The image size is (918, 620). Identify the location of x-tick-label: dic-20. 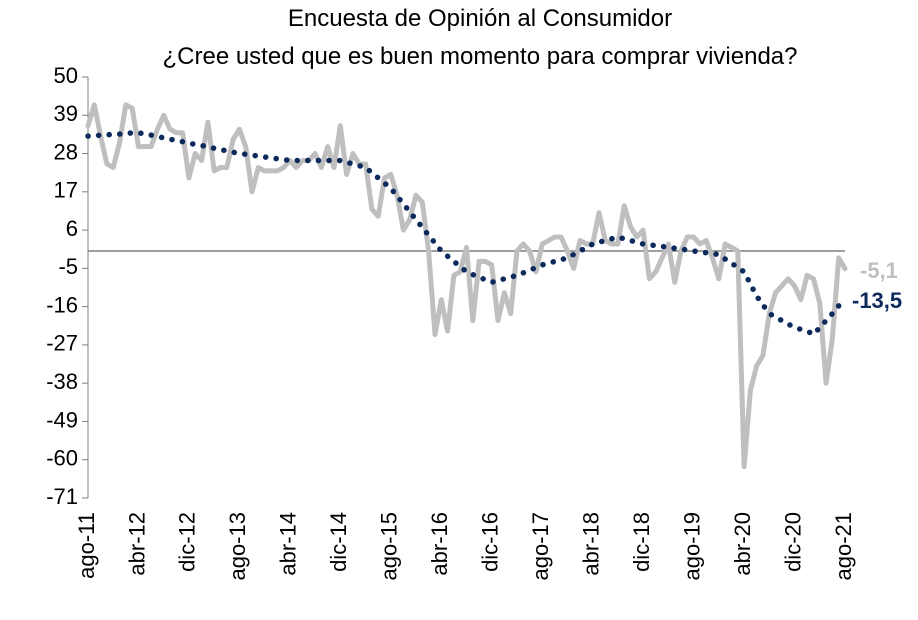
(792, 542).